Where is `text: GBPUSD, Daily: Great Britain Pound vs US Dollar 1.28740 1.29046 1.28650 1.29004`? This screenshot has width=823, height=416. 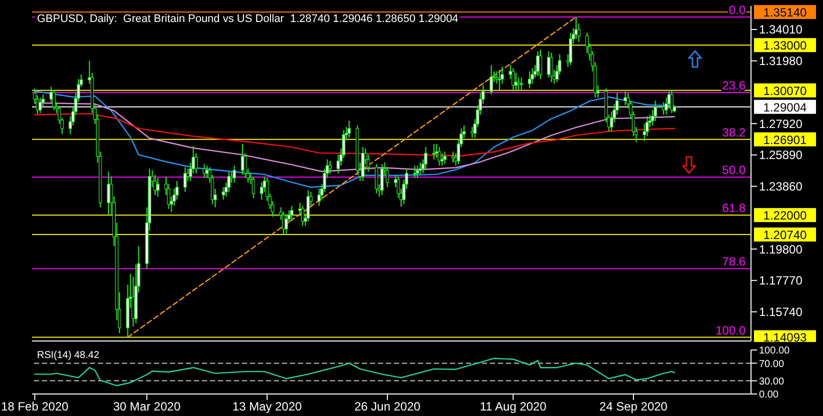 text: GBPUSD, Daily: Great Britain Pound vs US Dollar 1.28740 1.29046 1.28650 1.29004 is located at coordinates (247, 19).